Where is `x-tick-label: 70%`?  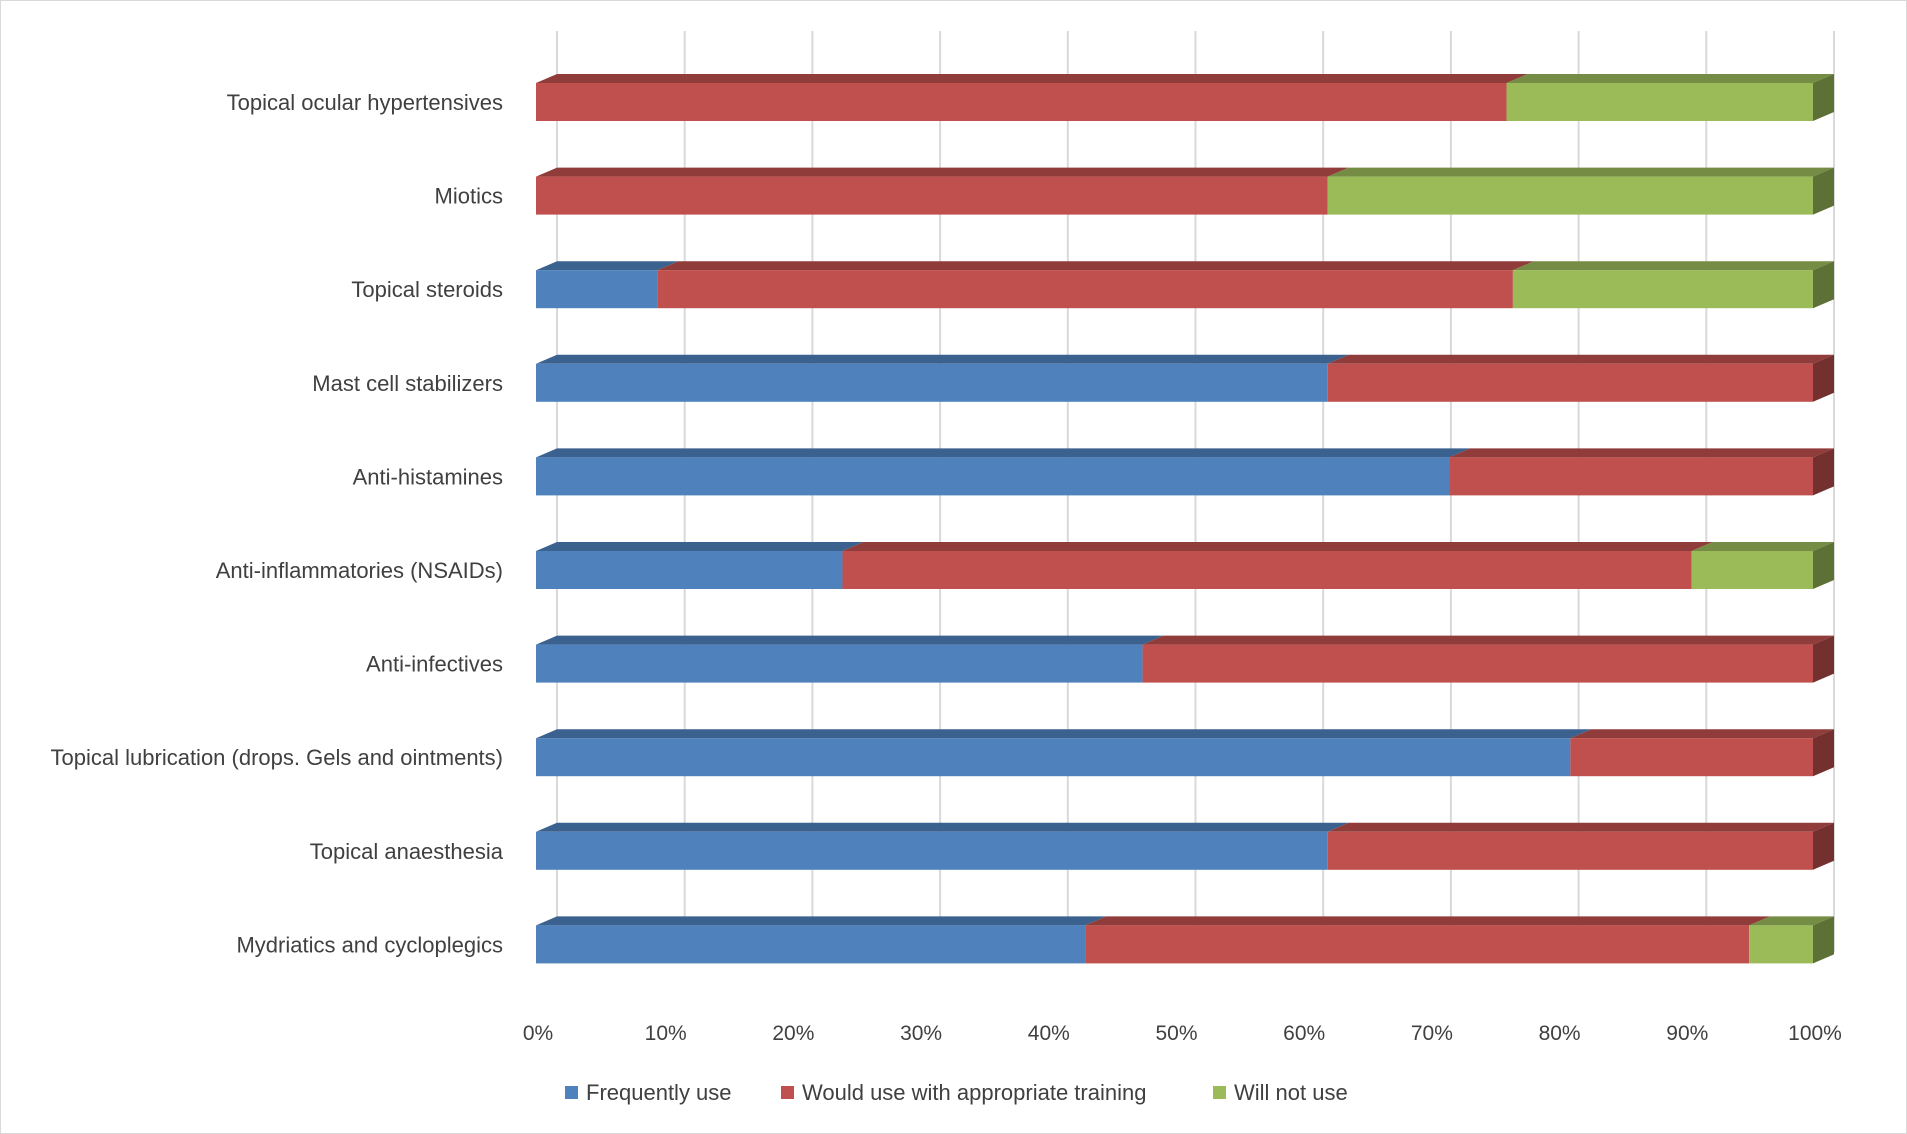
x-tick-label: 70% is located at coordinates (1432, 1033).